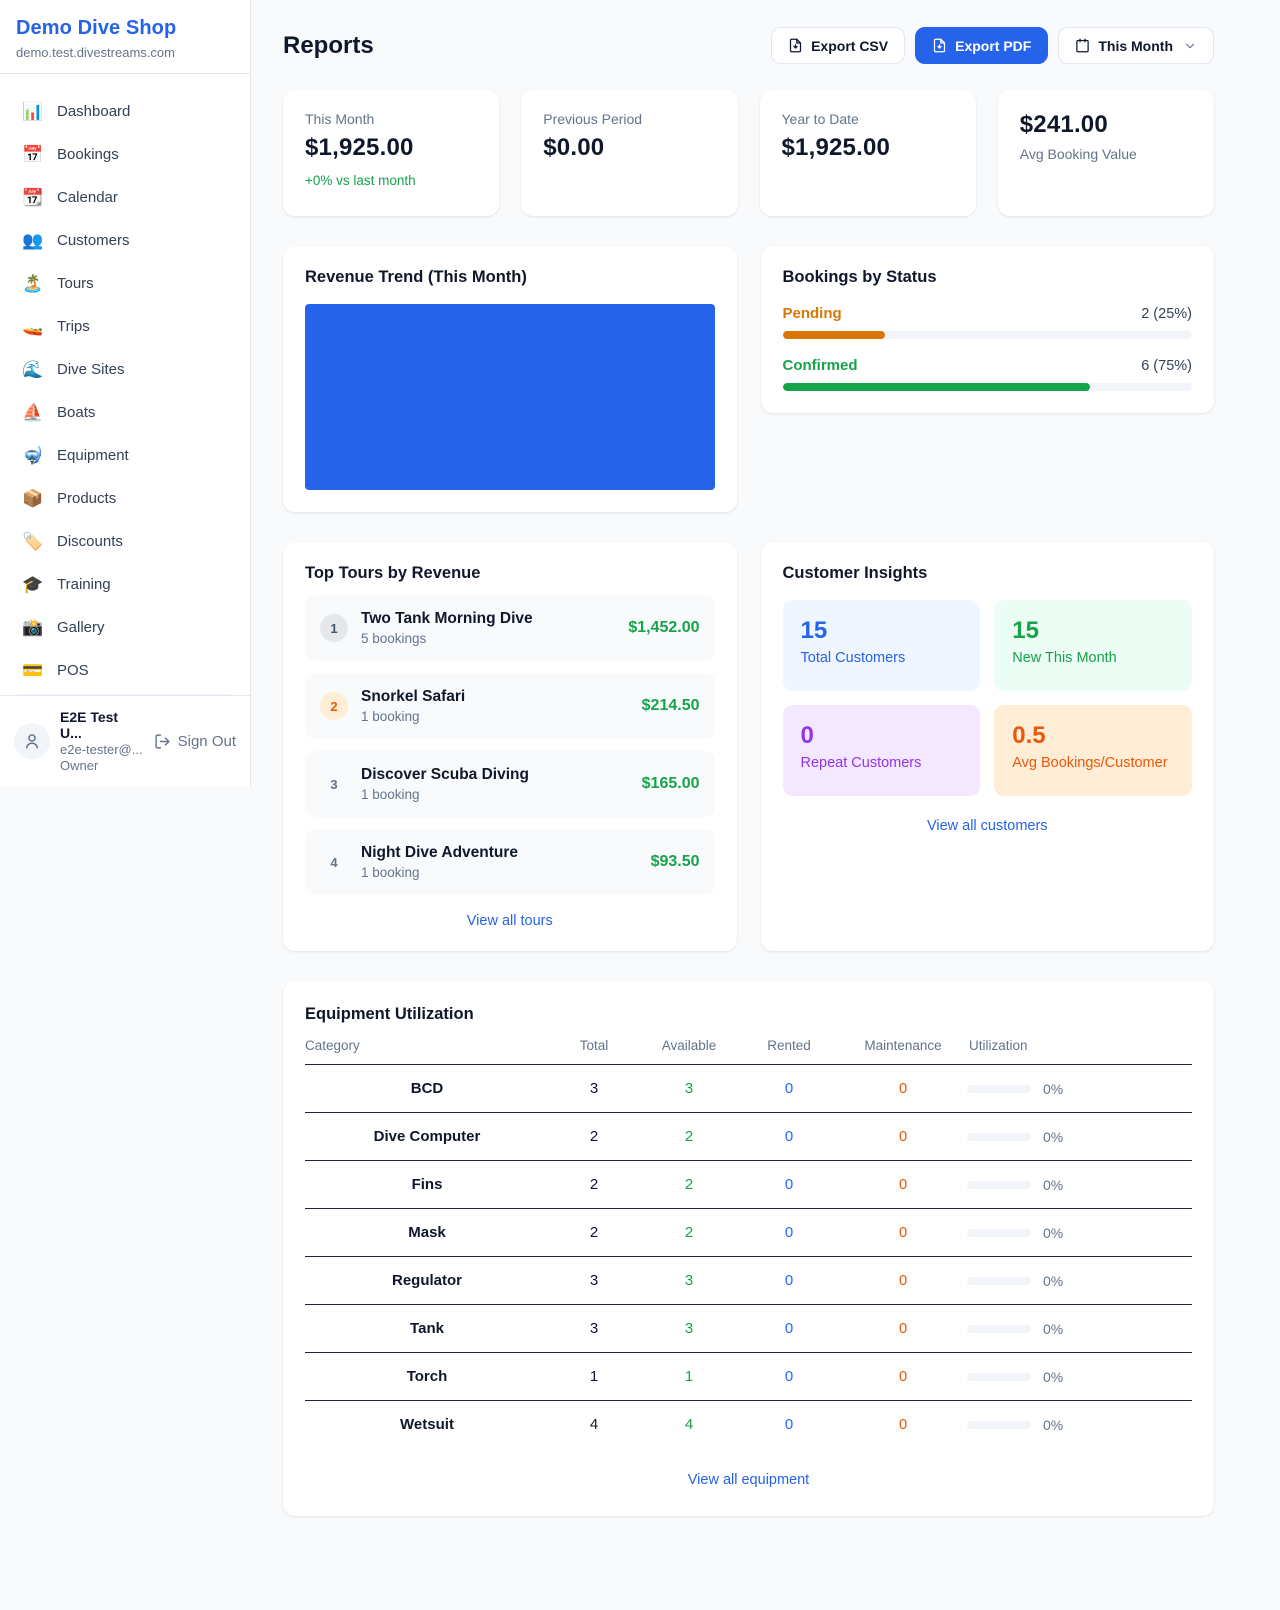 This screenshot has height=1610, width=1280. What do you see at coordinates (689, 1424) in the screenshot?
I see `cell-available: 4` at bounding box center [689, 1424].